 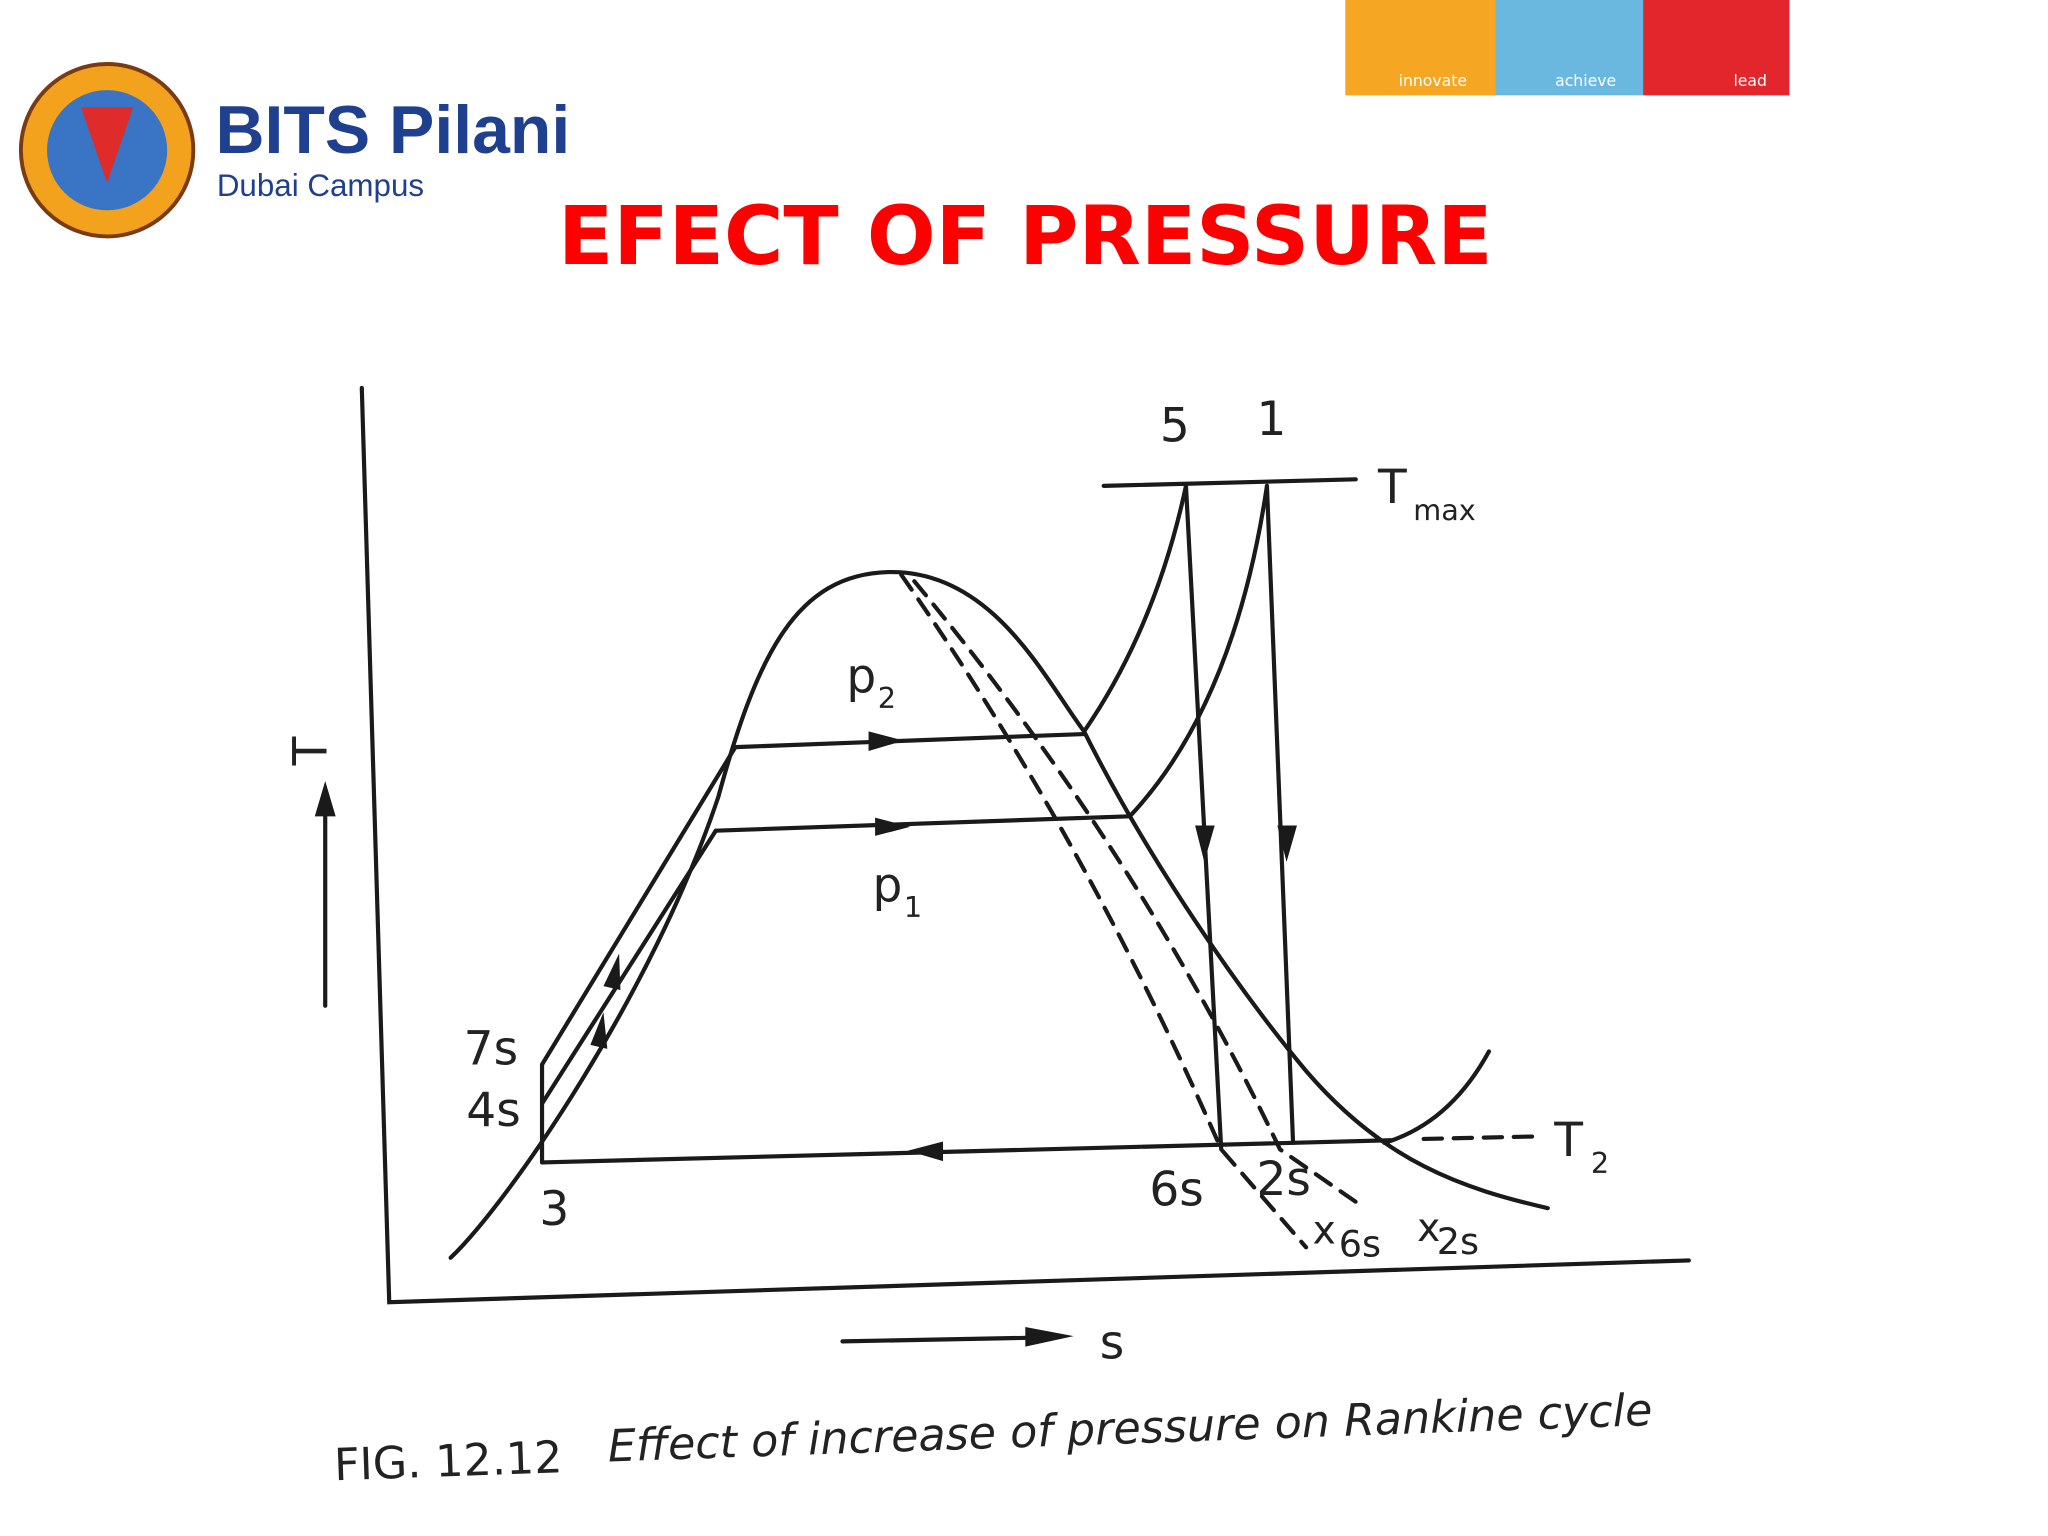 I want to click on pump-4s, so click(x=628, y=967).